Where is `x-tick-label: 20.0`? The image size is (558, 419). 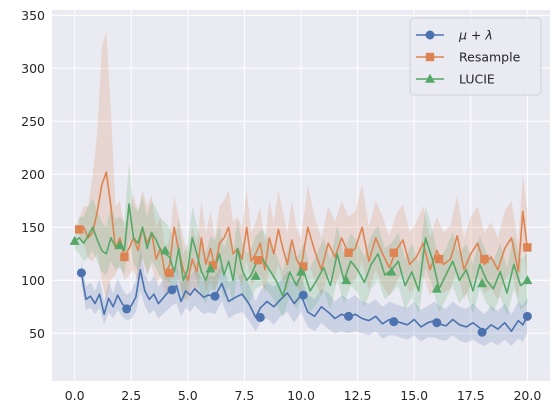
x-tick-label: 20.0 is located at coordinates (527, 395).